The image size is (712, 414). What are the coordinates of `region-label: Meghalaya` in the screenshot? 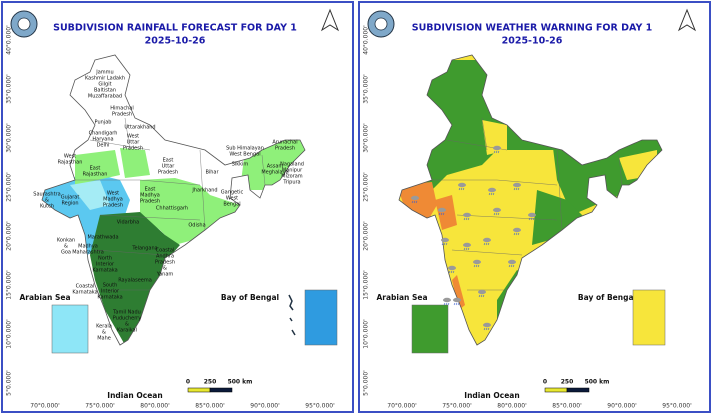 It's located at (274, 173).